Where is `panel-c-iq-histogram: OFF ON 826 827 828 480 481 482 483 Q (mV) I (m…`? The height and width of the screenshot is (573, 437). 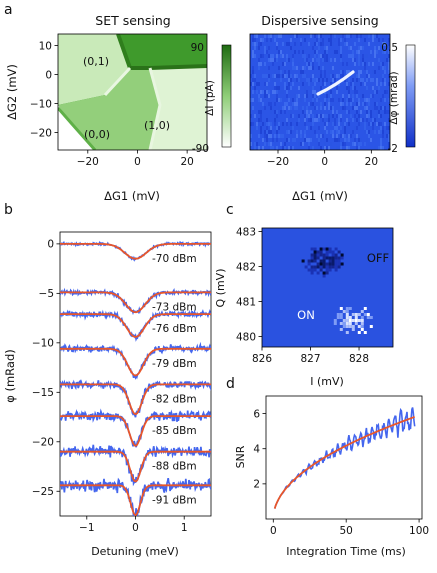
panel-c-iq-histogram: OFF ON 826 827 828 480 481 482 483 Q (mV) I (m… is located at coordinates (304, 307).